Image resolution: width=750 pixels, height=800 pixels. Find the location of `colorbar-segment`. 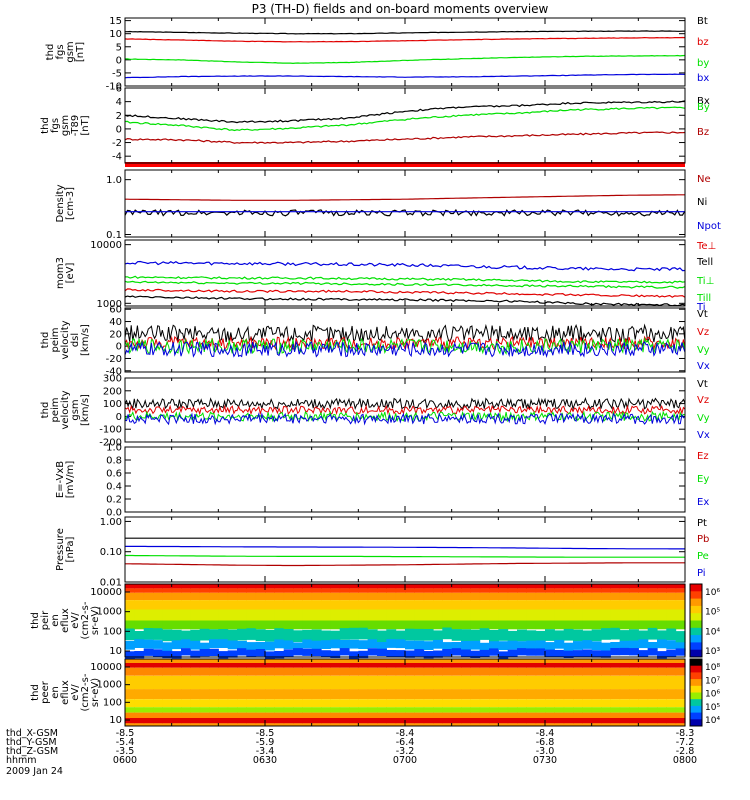

colorbar-segment is located at coordinates (696, 602).